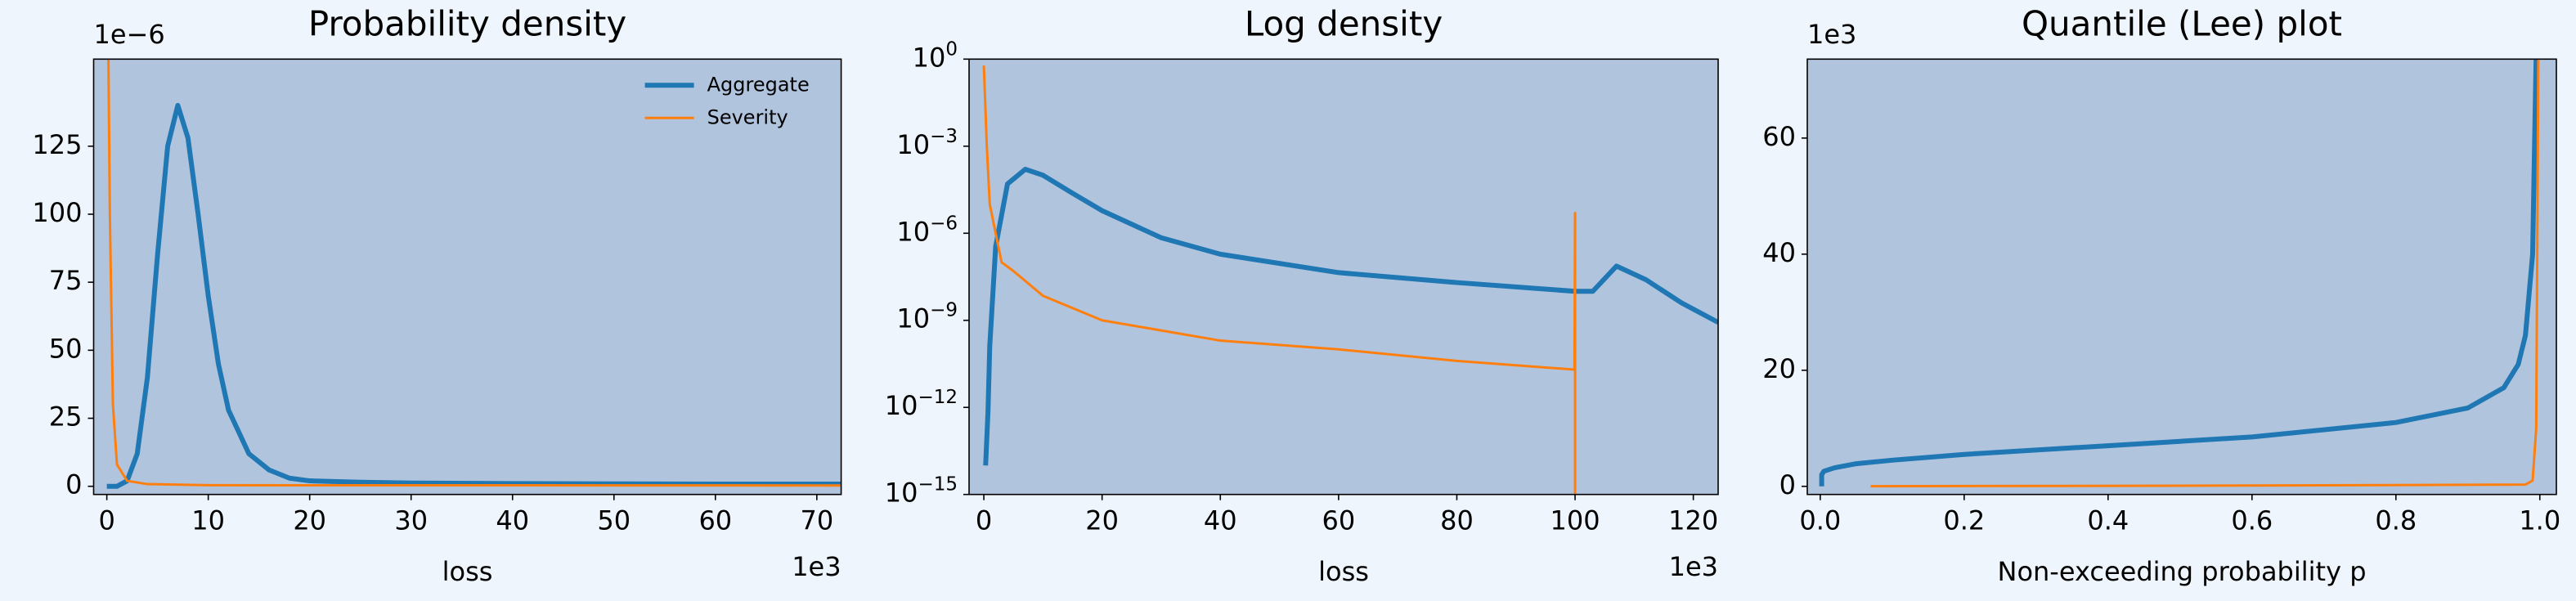 This screenshot has height=601, width=2576. What do you see at coordinates (1964, 520) in the screenshot?
I see `x-tick-label: 0.2` at bounding box center [1964, 520].